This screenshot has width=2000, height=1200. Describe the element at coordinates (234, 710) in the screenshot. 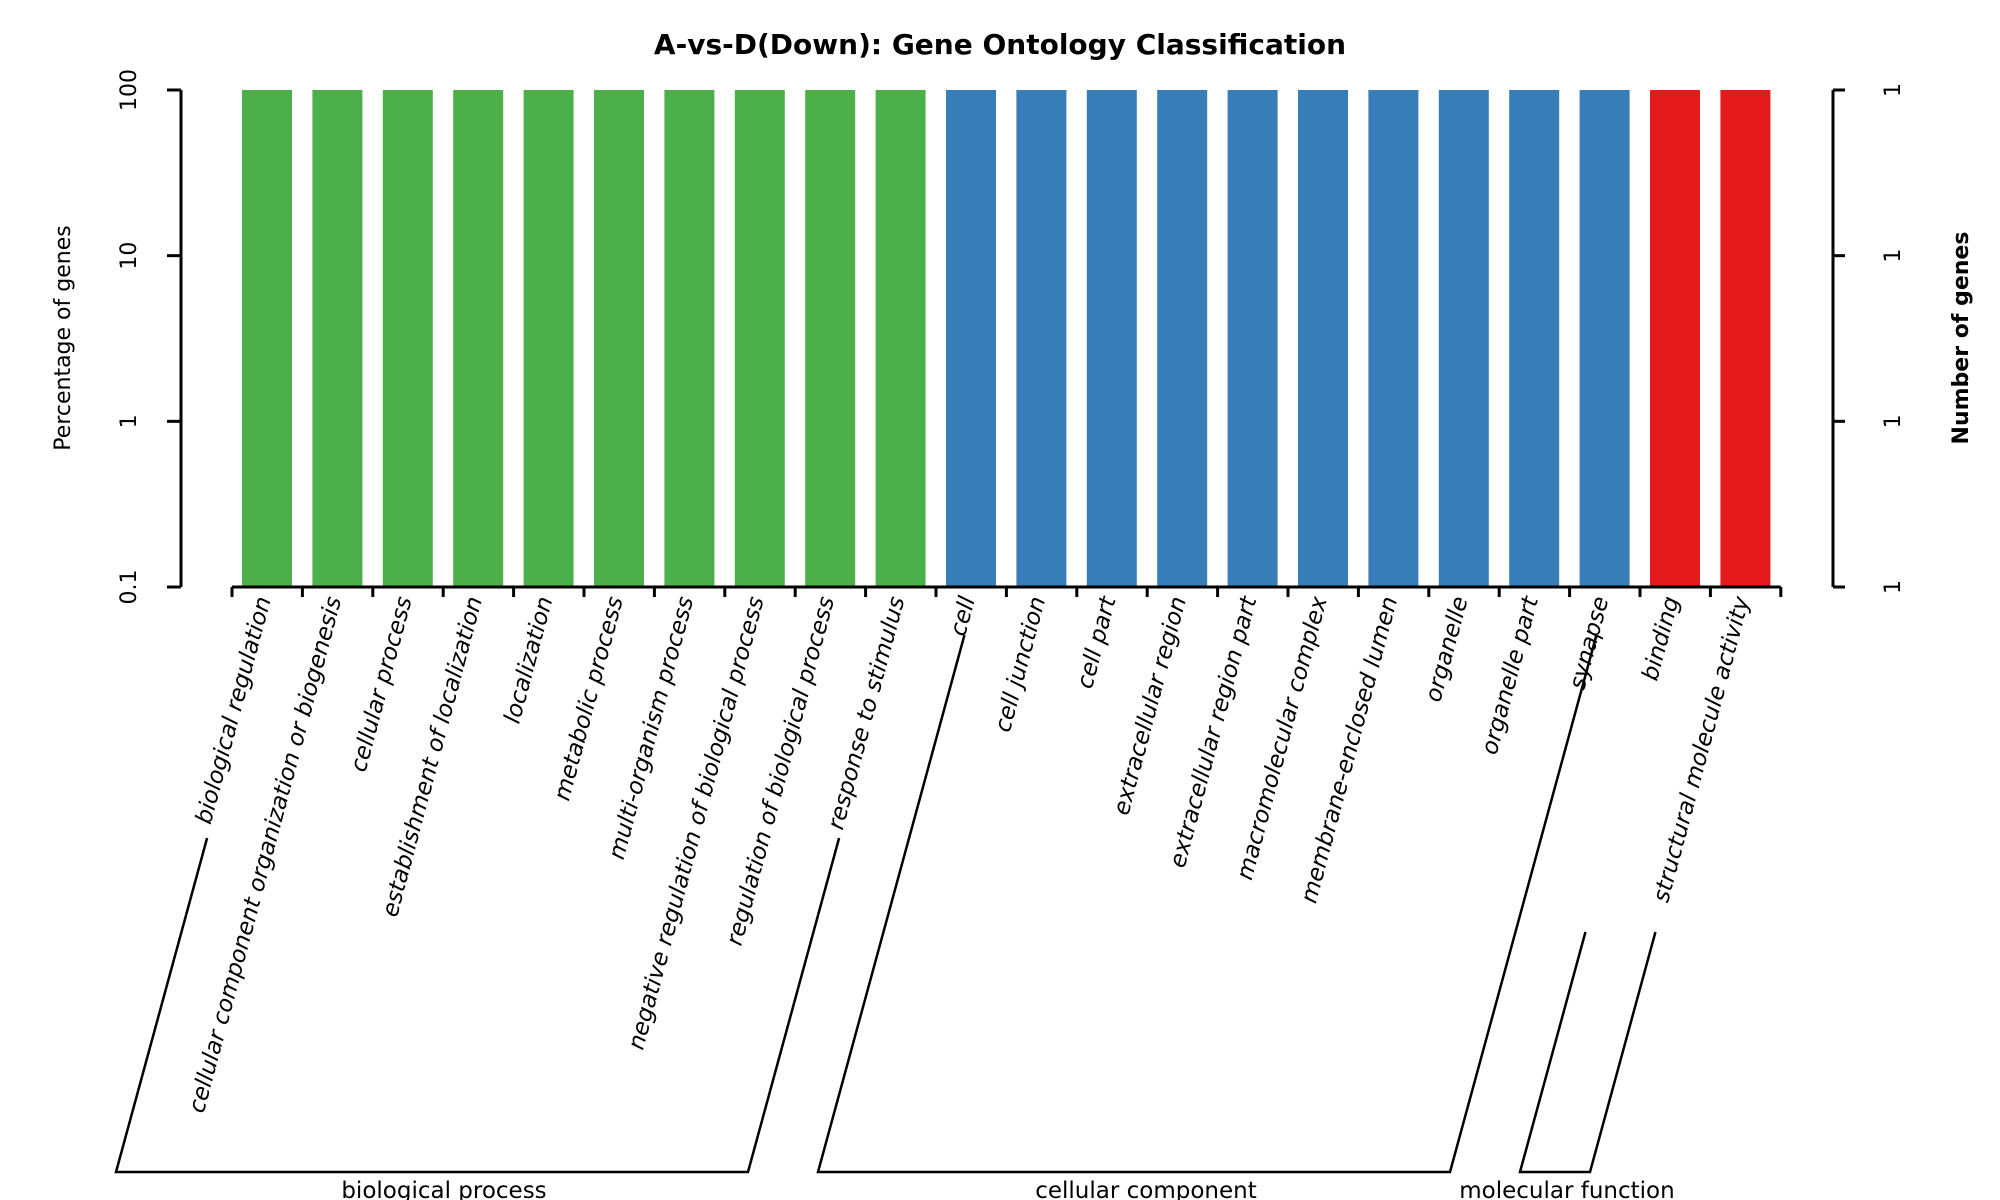

I see `category-label-0: biological regulation` at that location.